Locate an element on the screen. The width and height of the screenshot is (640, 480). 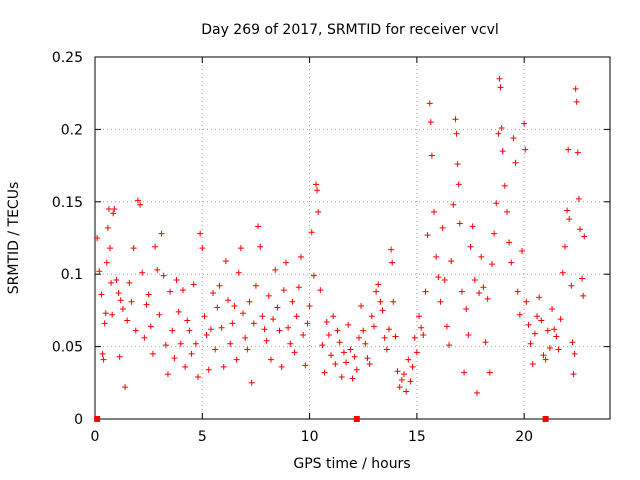
baseline-markers is located at coordinates (321, 419).